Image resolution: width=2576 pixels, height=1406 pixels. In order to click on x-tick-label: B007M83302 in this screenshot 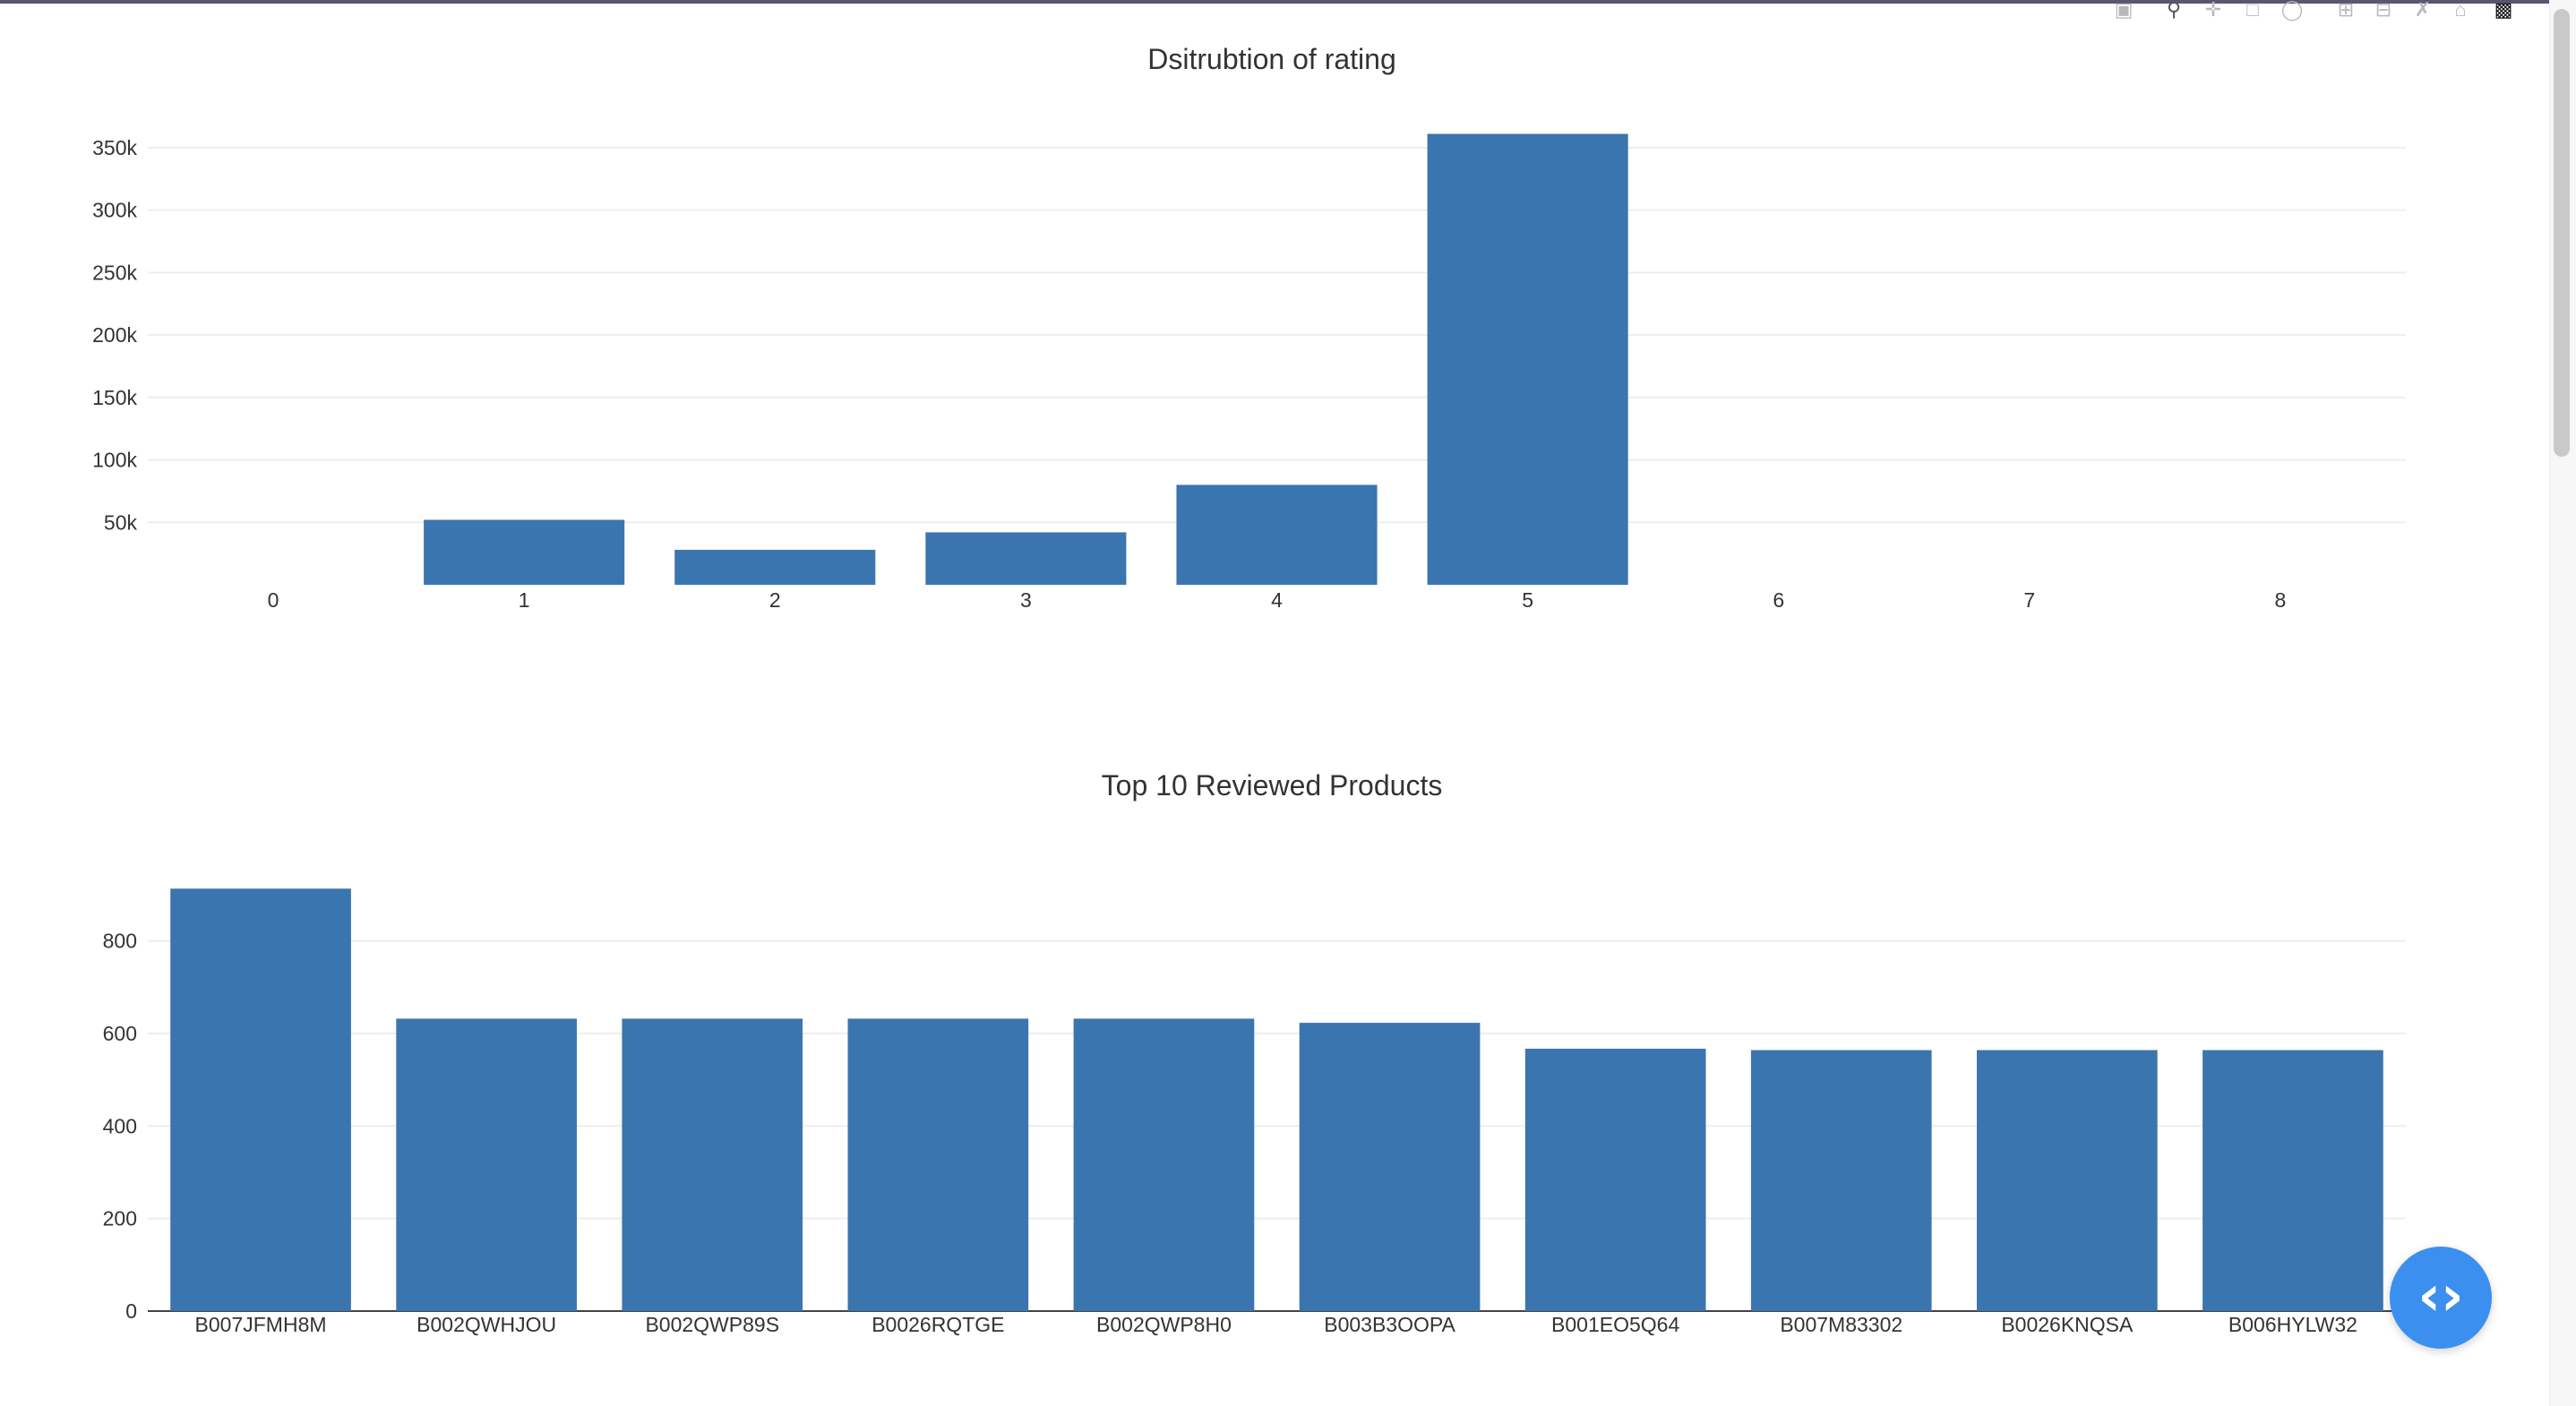, I will do `click(1841, 1324)`.